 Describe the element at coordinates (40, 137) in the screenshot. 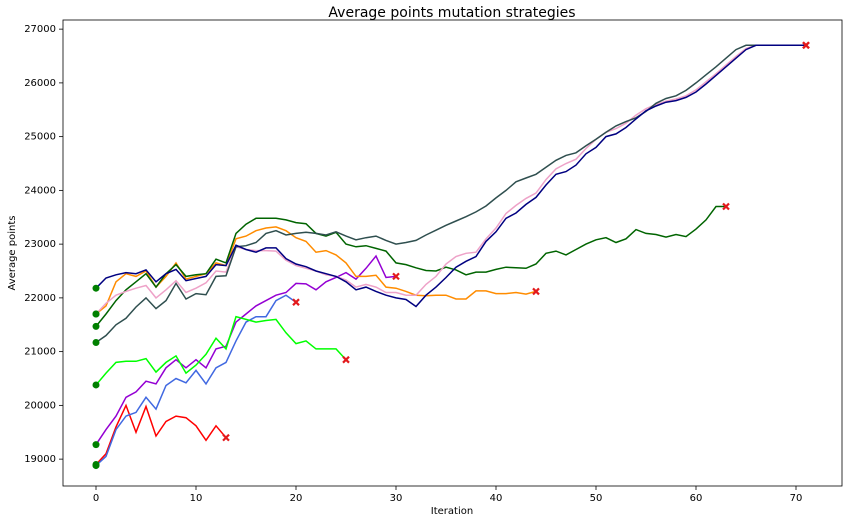

I see `y-tick-label: 25000` at that location.